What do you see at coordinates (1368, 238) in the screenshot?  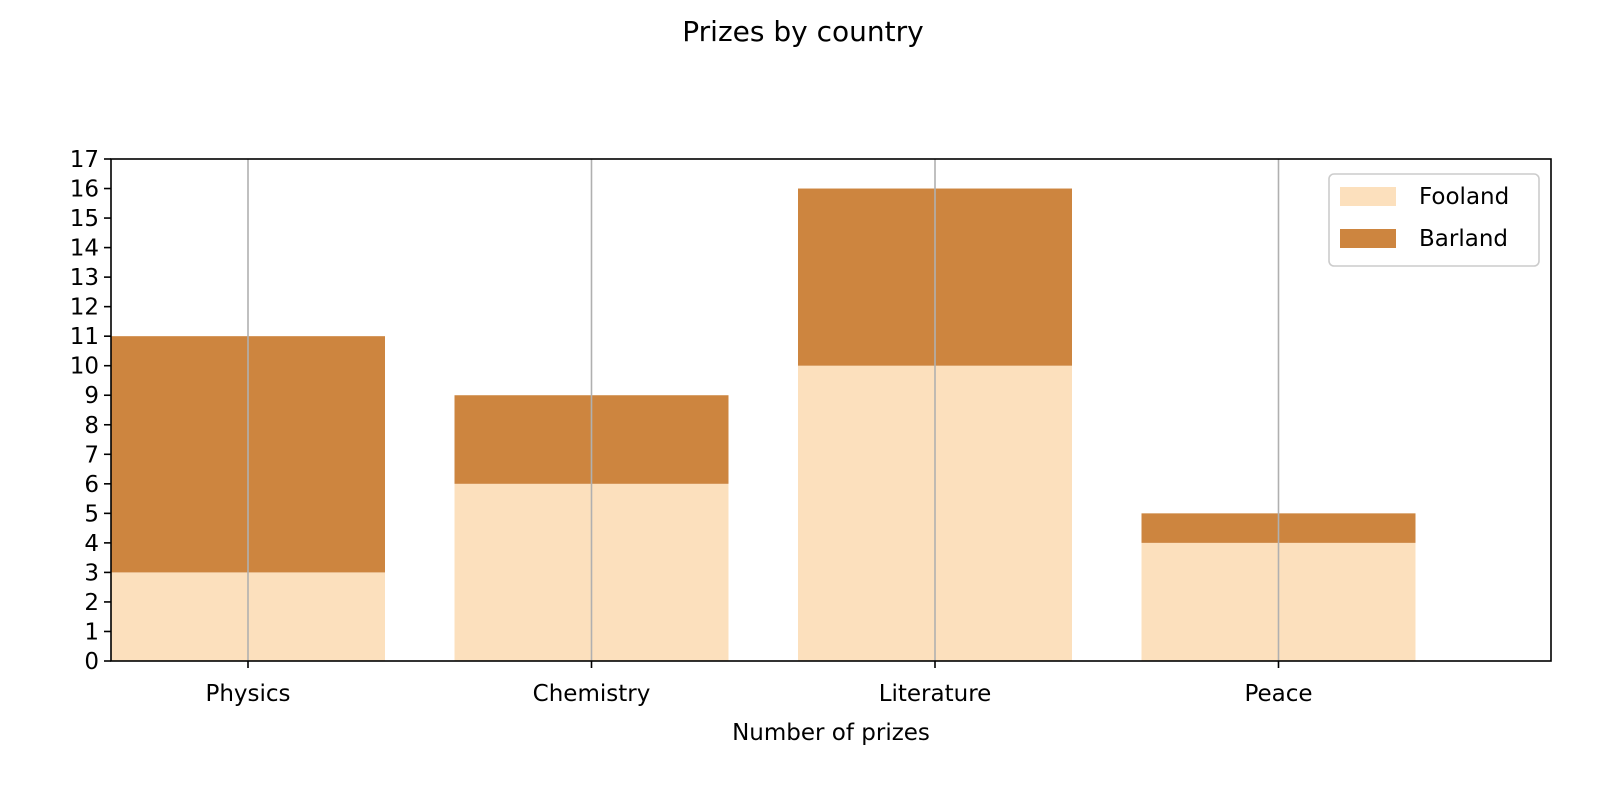 I see `legend-swatch-barland` at bounding box center [1368, 238].